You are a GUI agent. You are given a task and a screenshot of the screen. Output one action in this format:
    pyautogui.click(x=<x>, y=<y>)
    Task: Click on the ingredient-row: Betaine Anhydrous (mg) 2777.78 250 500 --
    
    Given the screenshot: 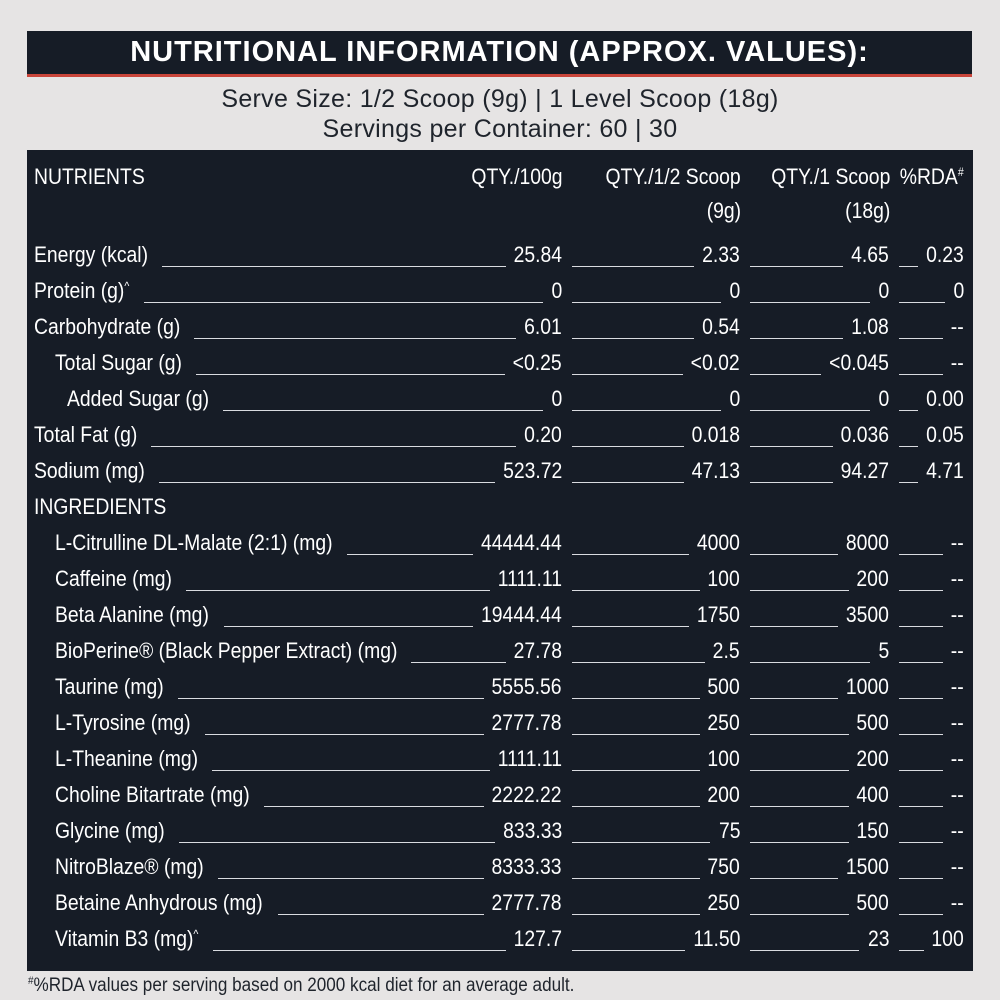 What is the action you would take?
    pyautogui.click(x=500, y=905)
    